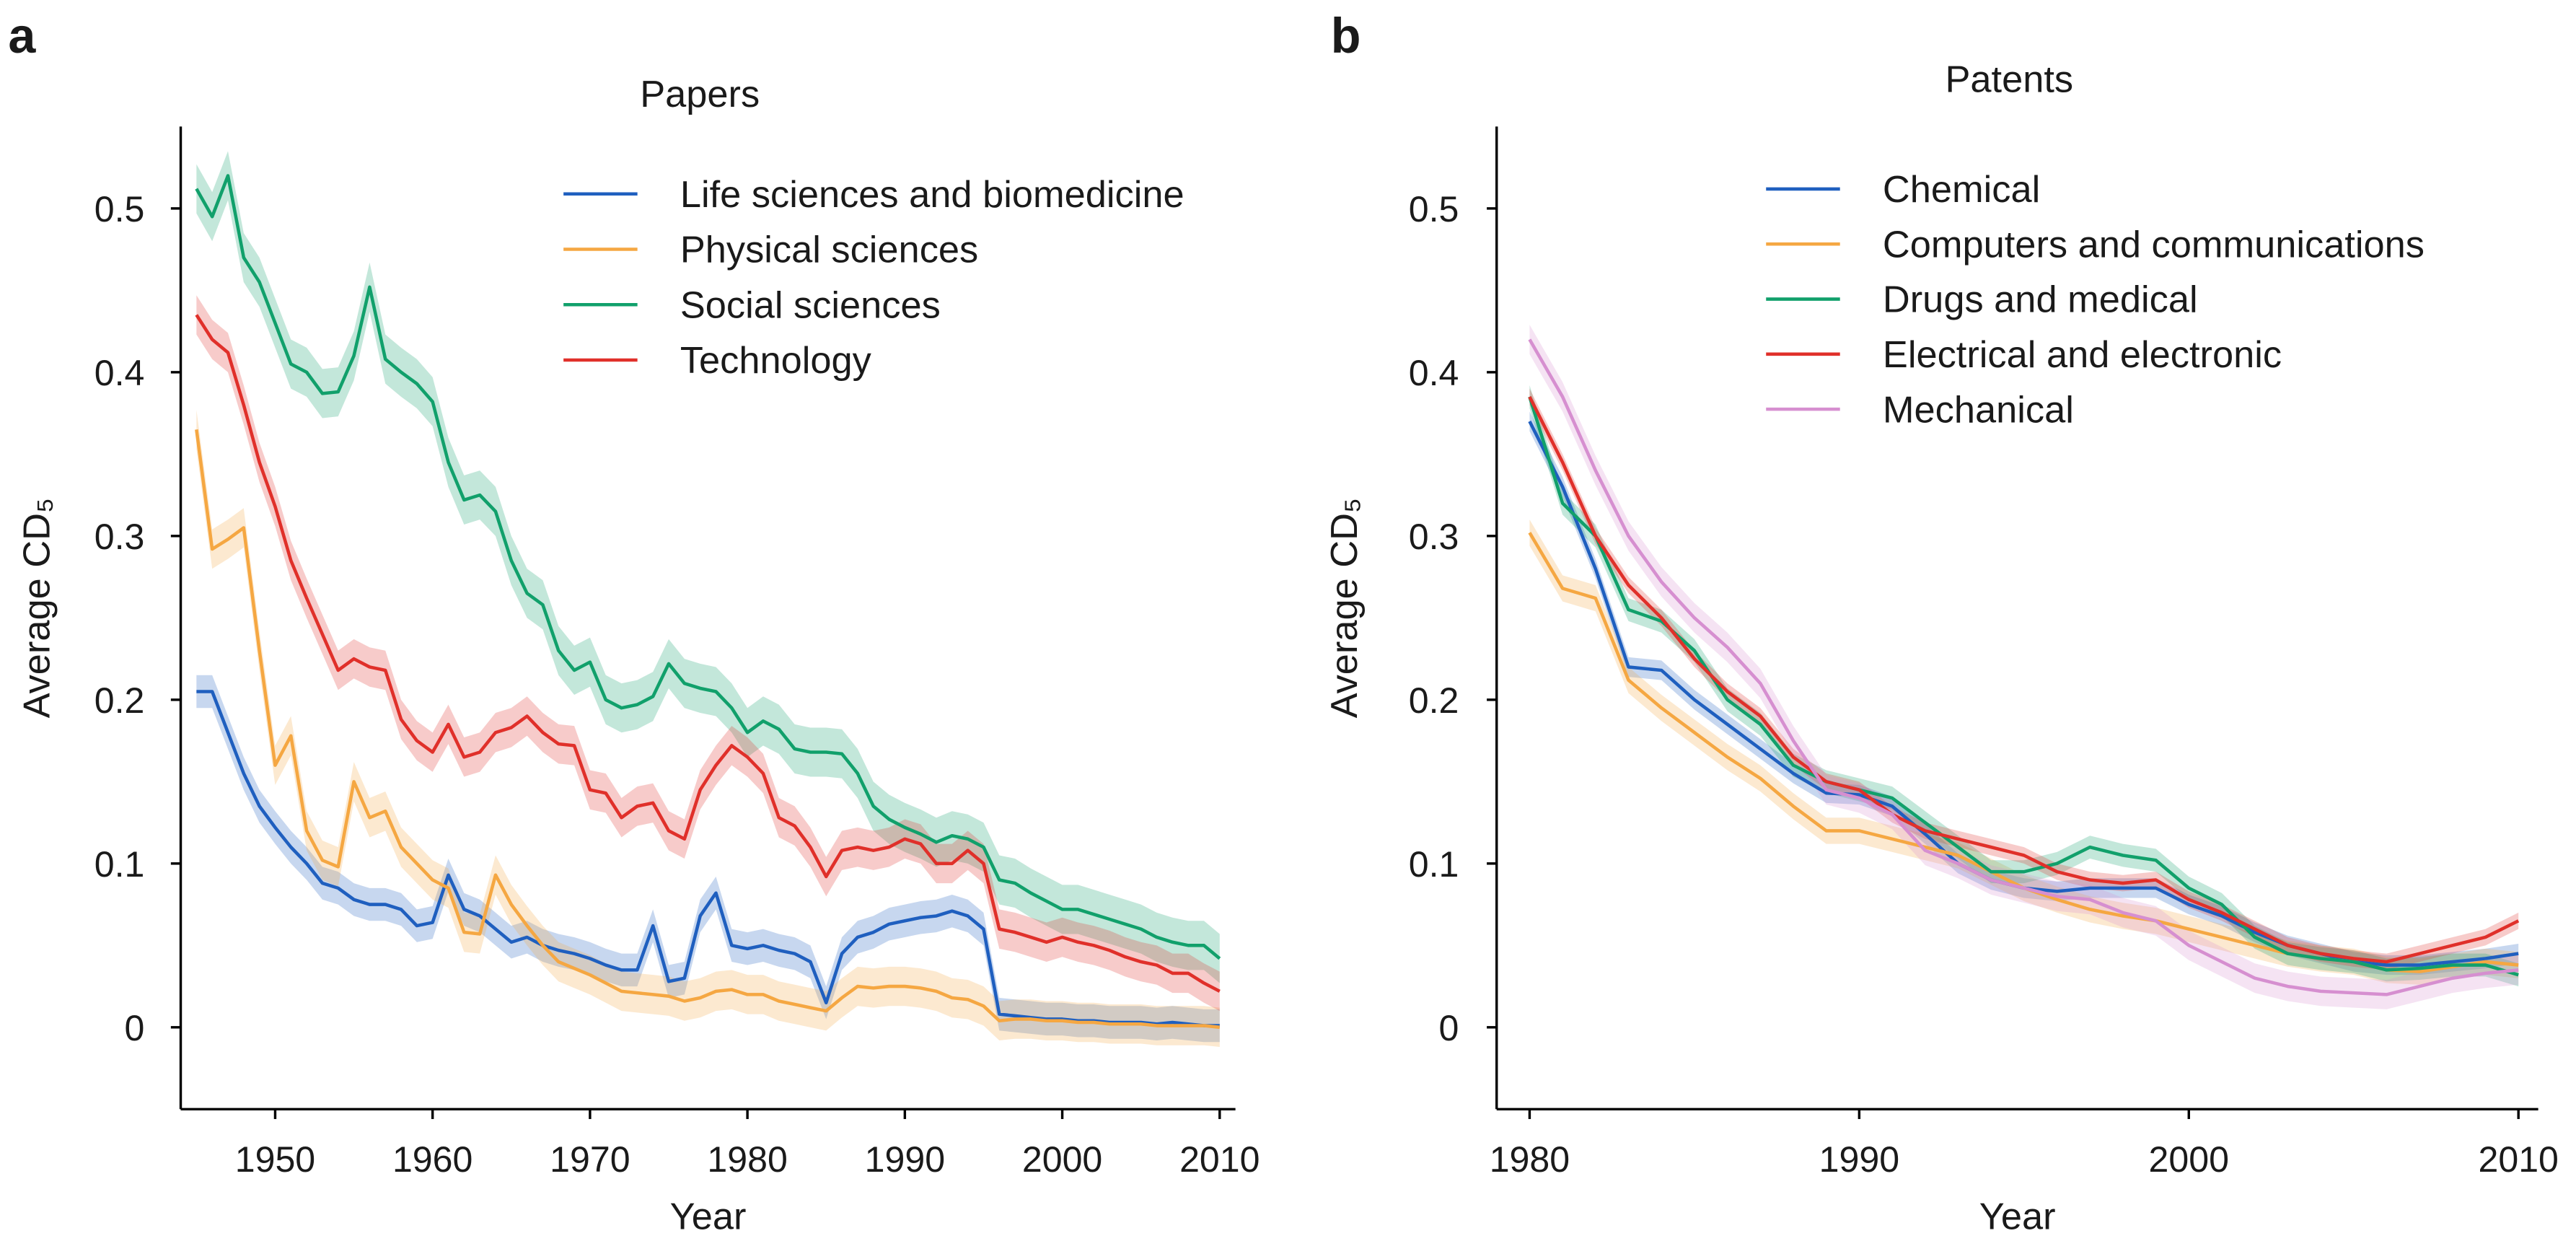 The width and height of the screenshot is (2576, 1241). What do you see at coordinates (932, 195) in the screenshot?
I see `legend-label: Life sciences and biomedicine` at bounding box center [932, 195].